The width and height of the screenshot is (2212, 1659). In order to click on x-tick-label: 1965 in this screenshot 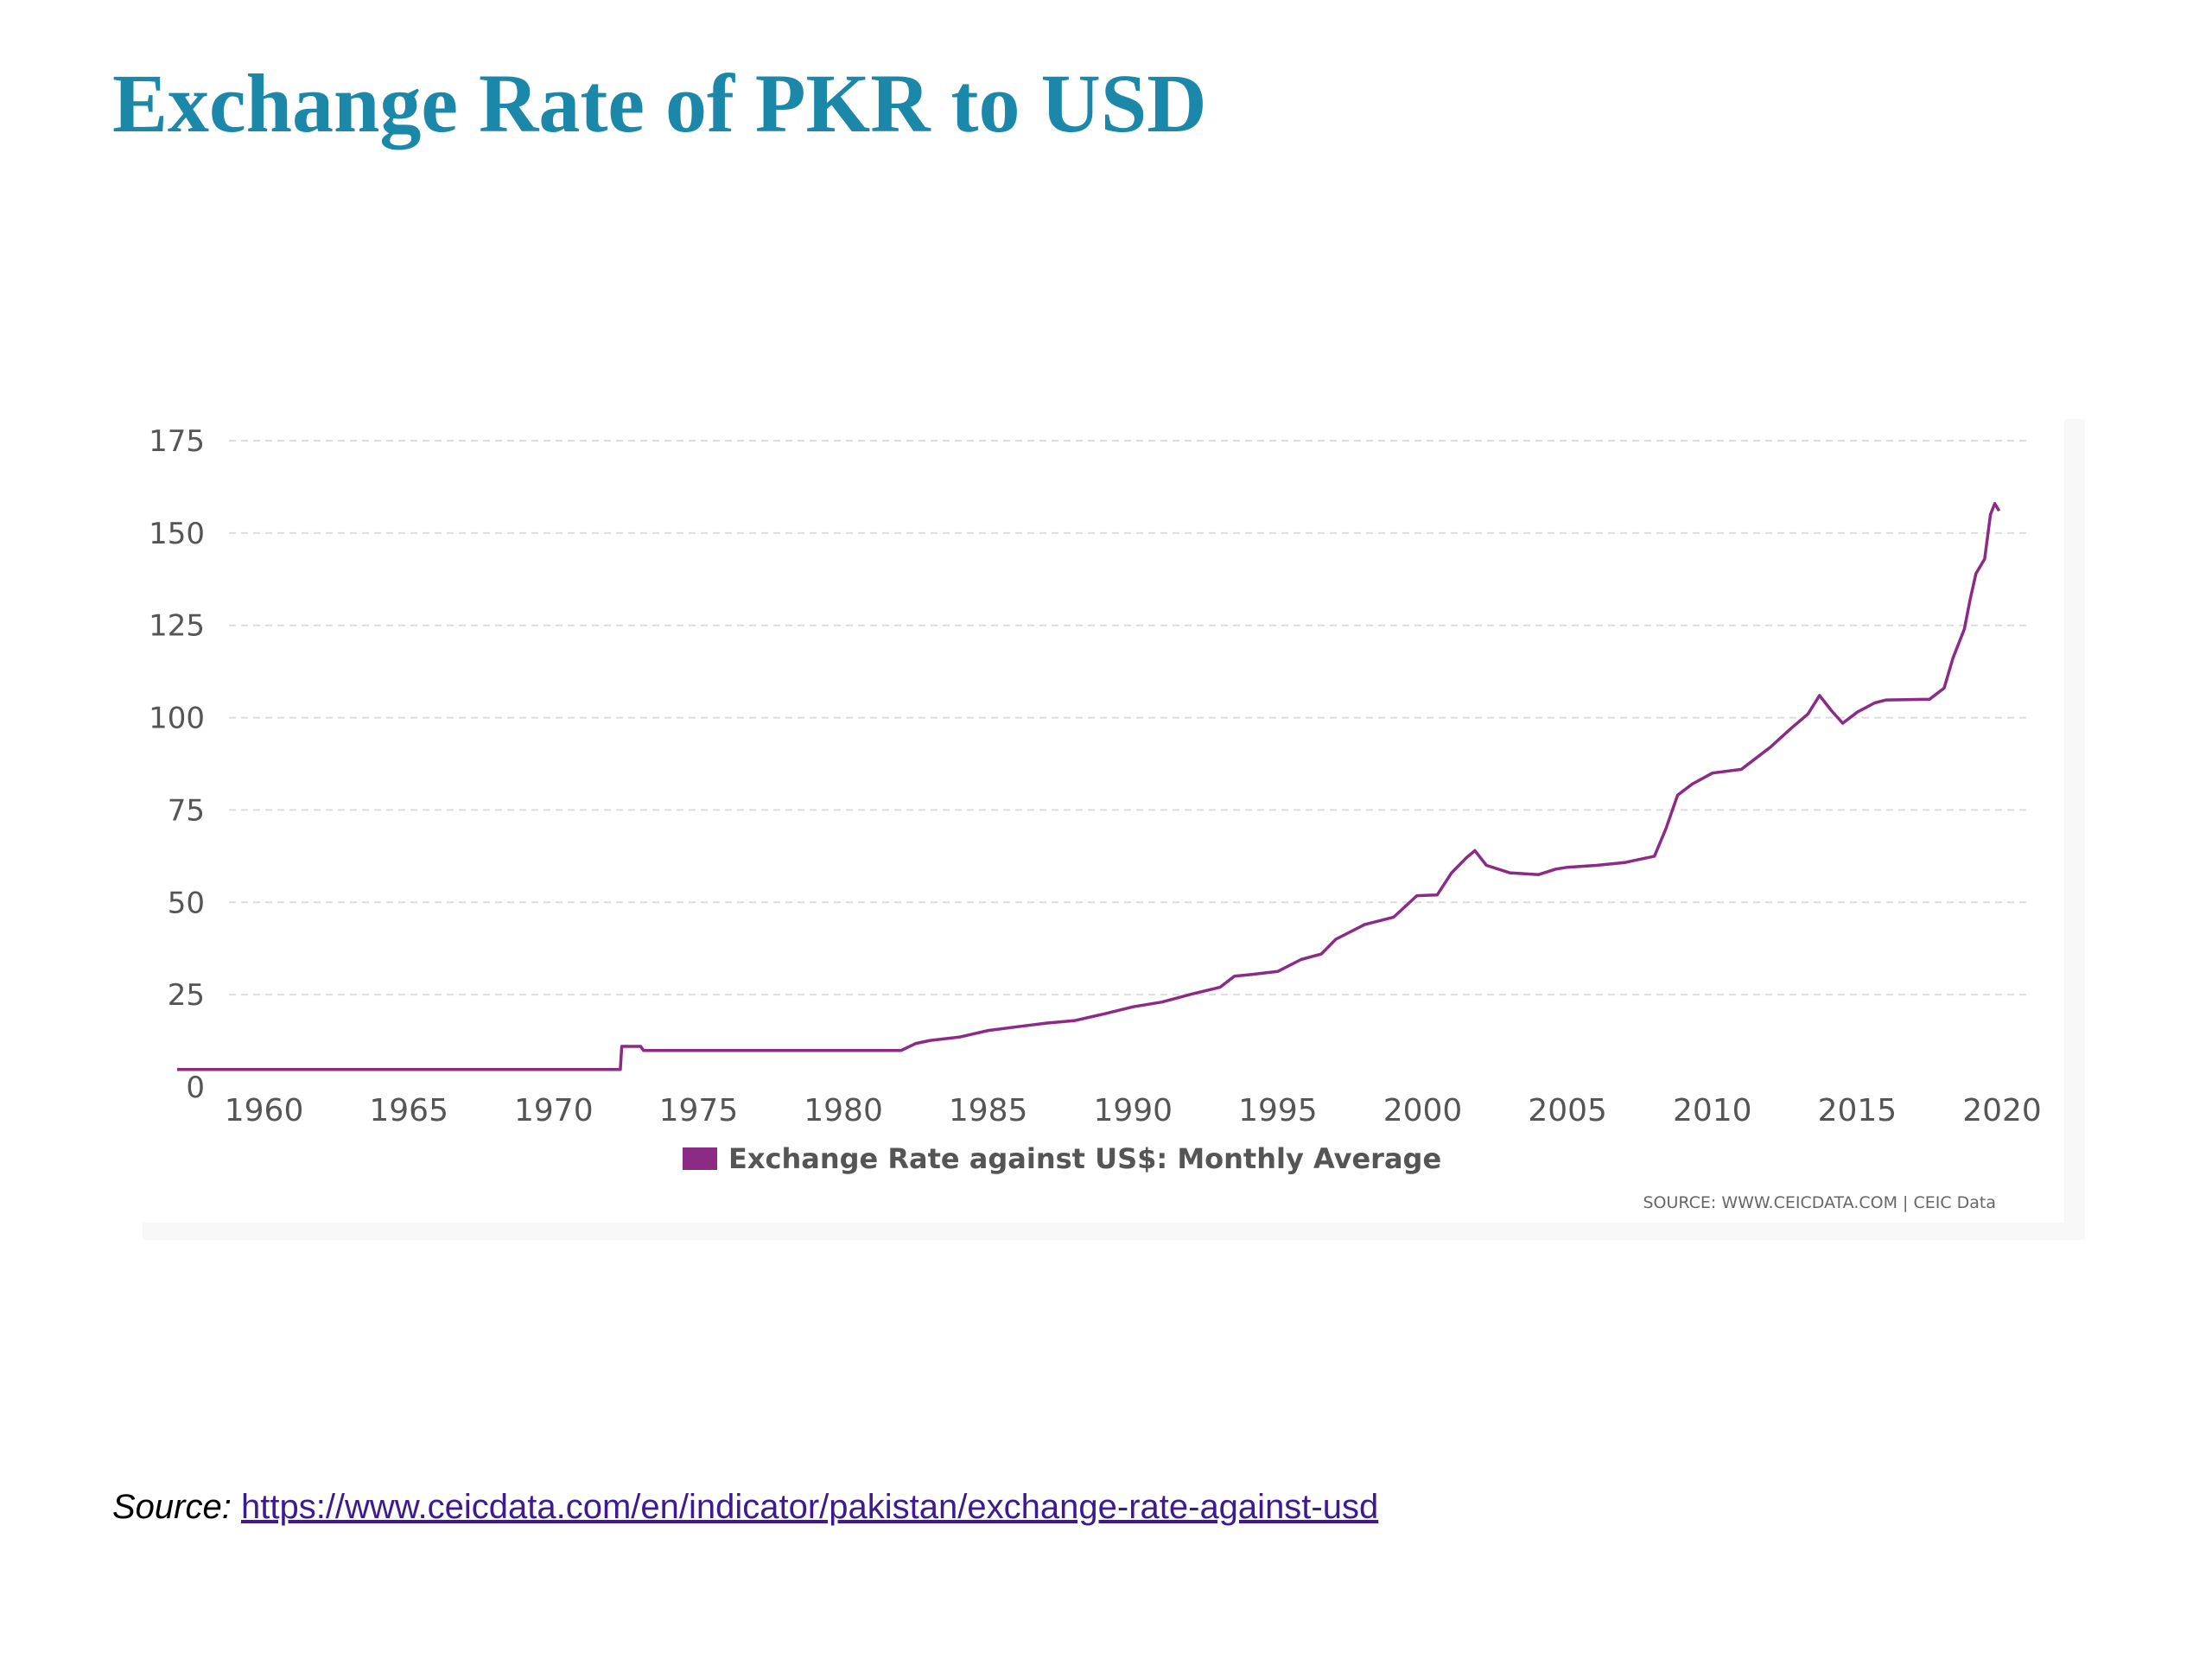, I will do `click(408, 1110)`.